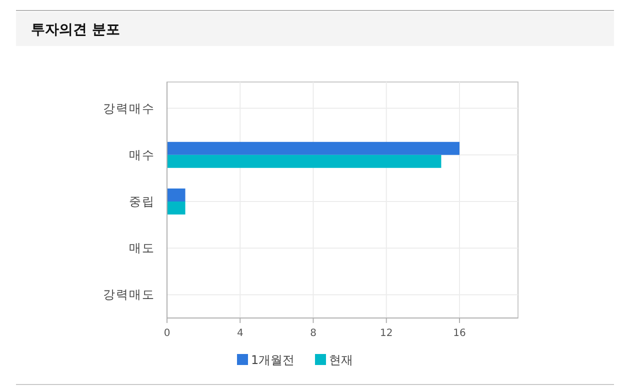 This screenshot has height=389, width=622. What do you see at coordinates (240, 333) in the screenshot?
I see `x-tick-label: 4` at bounding box center [240, 333].